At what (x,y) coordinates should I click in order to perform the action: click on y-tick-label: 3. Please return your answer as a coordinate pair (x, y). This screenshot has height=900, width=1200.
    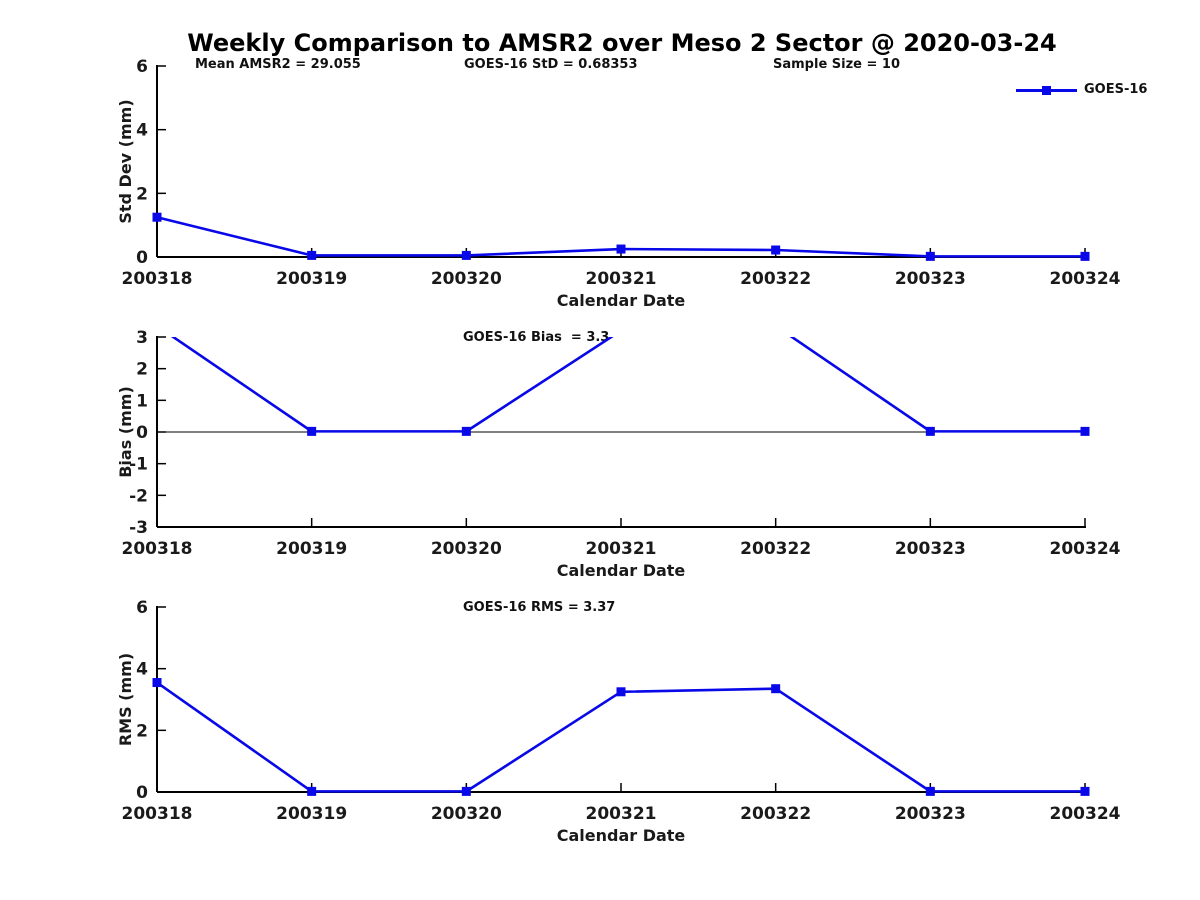
    Looking at the image, I should click on (142, 338).